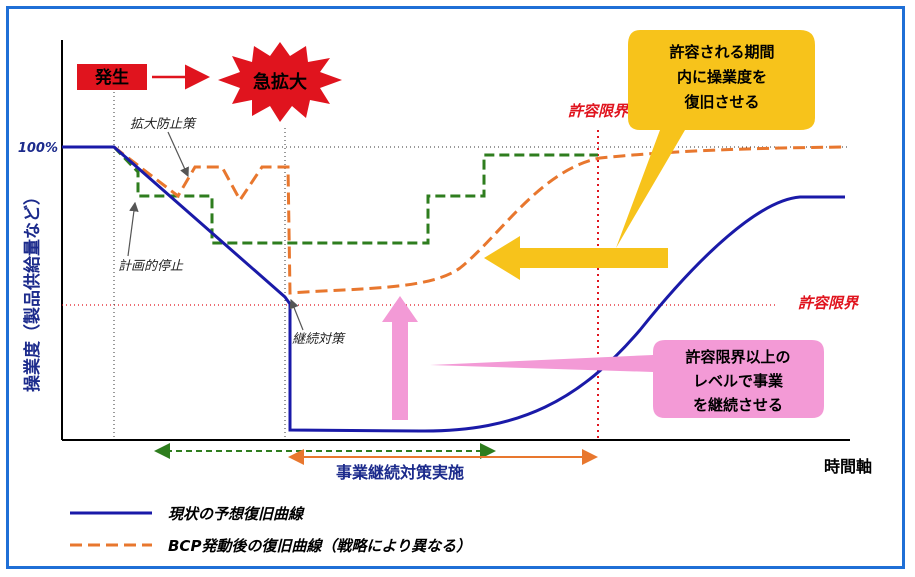 The image size is (915, 577). What do you see at coordinates (715, 139) in the screenshot?
I see `yellow-callout` at bounding box center [715, 139].